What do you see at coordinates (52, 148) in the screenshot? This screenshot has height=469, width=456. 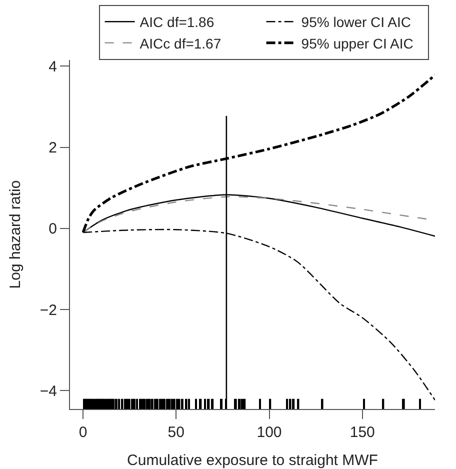 I see `y-tick-label: 2` at bounding box center [52, 148].